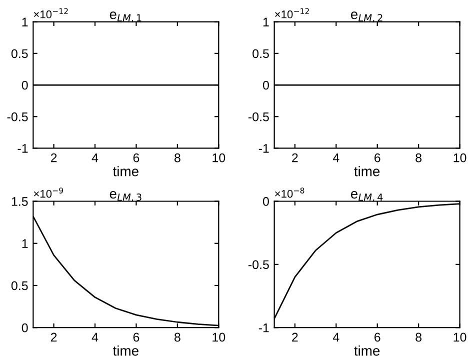 The height and width of the screenshot is (364, 474). What do you see at coordinates (49, 193) in the screenshot?
I see `text: ×10$^{−9}$` at bounding box center [49, 193].